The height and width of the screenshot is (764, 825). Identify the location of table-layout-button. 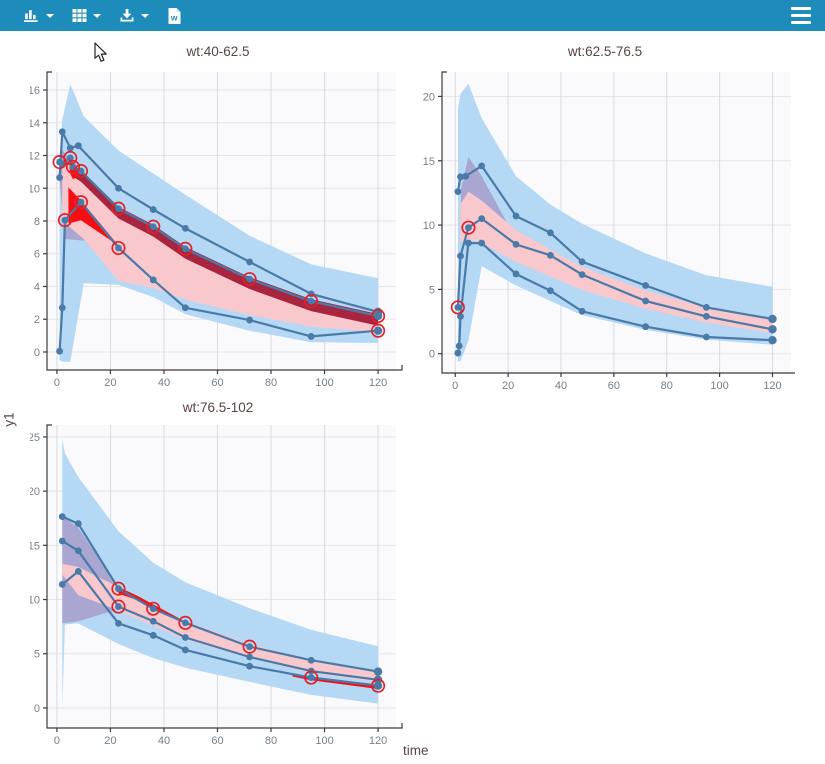
(86, 15).